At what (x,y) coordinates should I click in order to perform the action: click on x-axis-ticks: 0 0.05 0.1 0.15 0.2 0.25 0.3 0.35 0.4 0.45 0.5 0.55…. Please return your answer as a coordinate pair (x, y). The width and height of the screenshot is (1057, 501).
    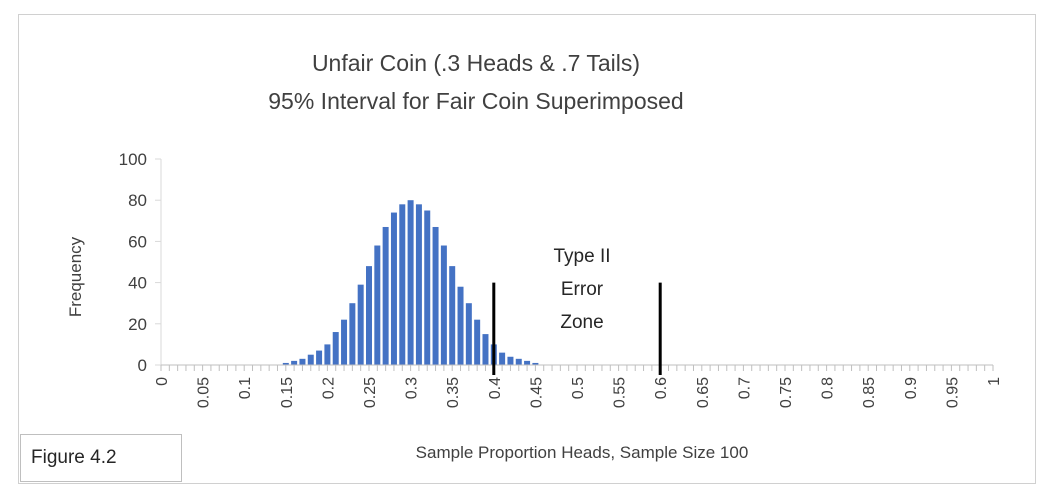
    Looking at the image, I should click on (578, 386).